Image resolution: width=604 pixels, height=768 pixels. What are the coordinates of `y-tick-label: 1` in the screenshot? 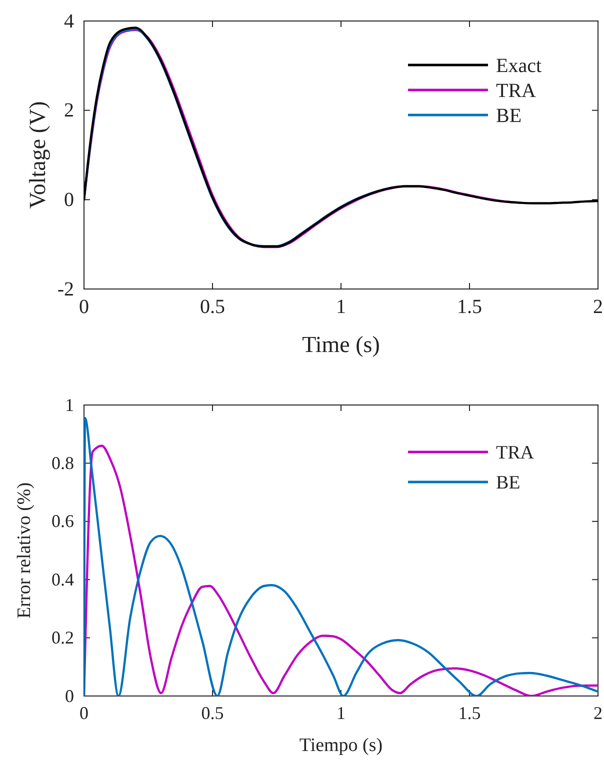 It's located at (69, 404).